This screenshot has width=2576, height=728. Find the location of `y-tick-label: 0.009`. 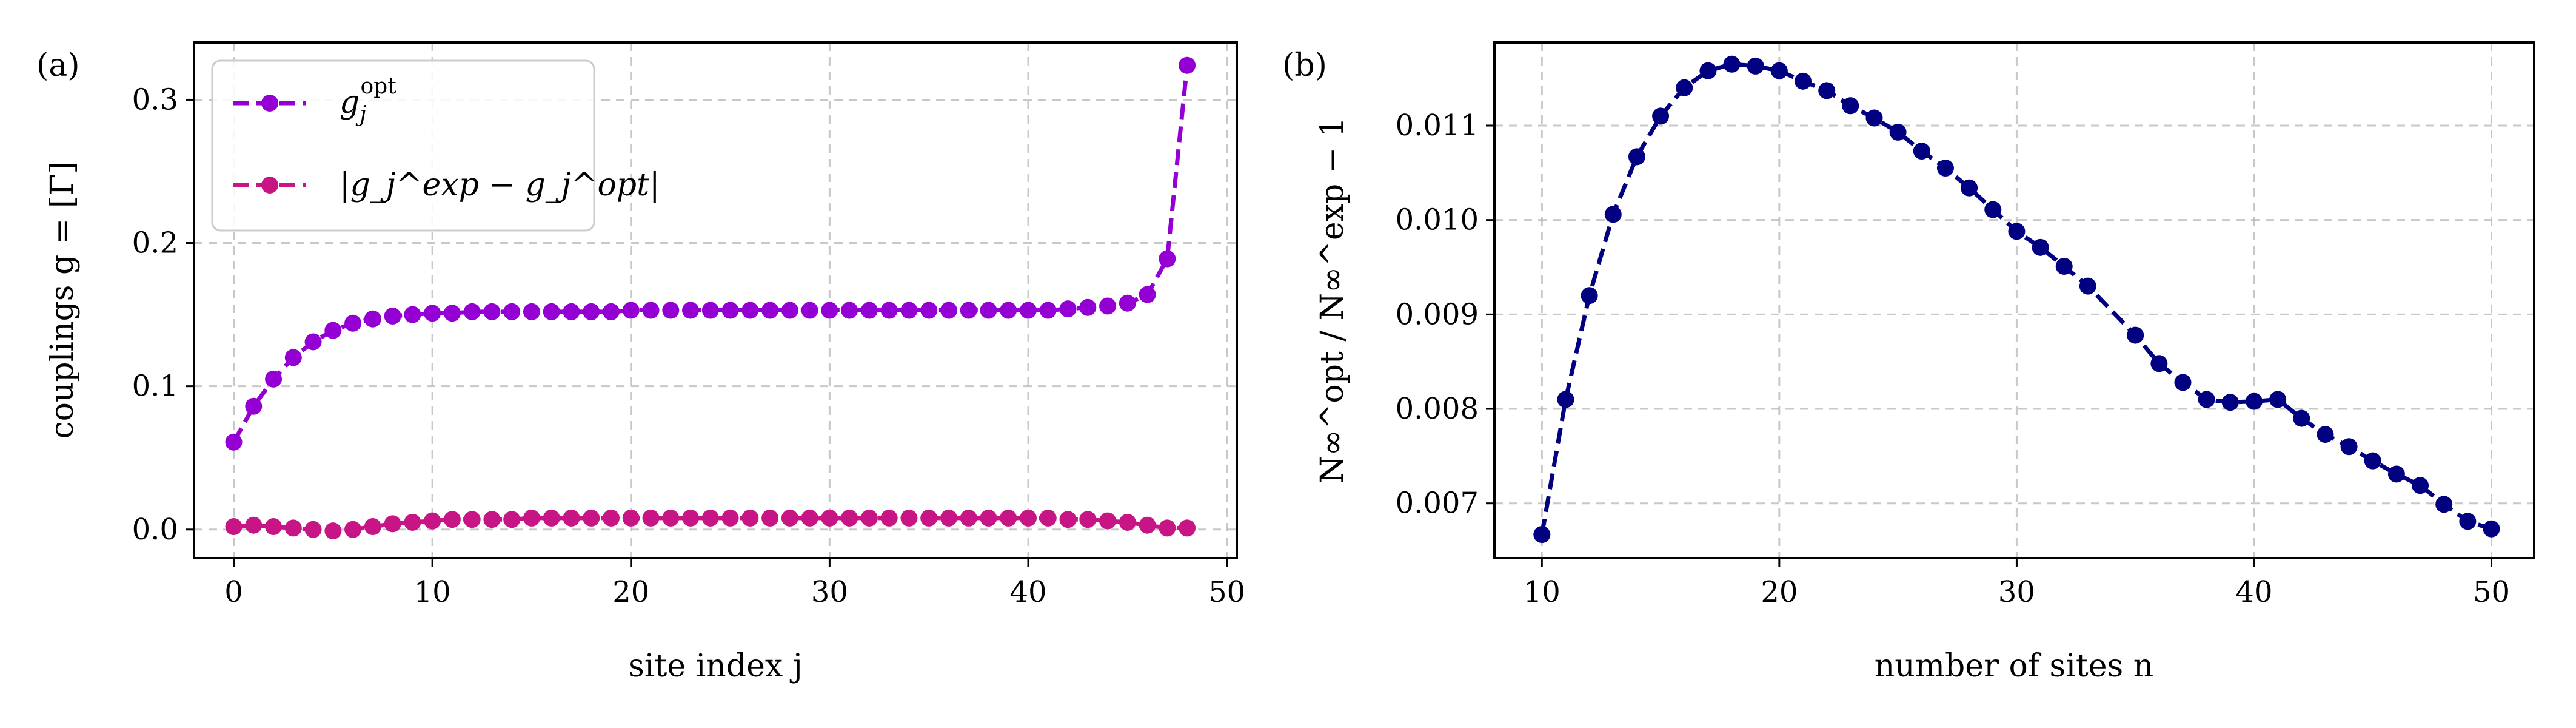

y-tick-label: 0.009 is located at coordinates (1437, 314).